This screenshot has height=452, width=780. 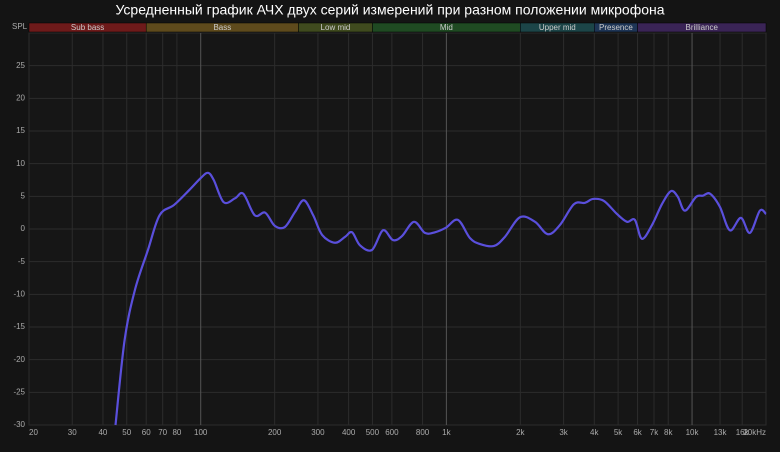 I want to click on x-tick-label: 600, so click(x=392, y=432).